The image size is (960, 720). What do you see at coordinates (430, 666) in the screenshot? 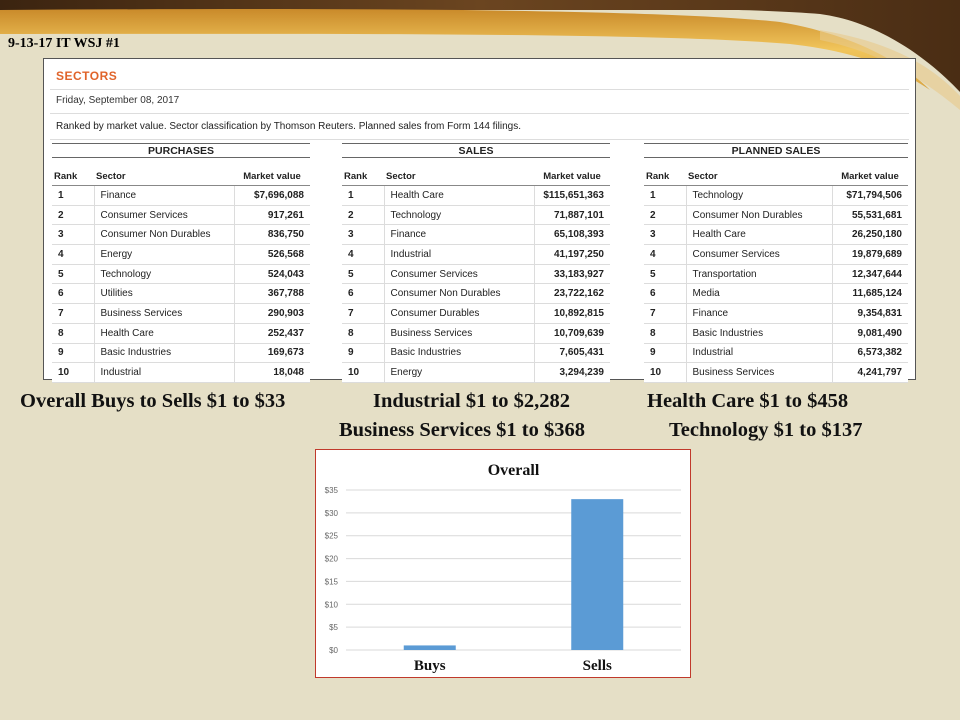
I see `x-tick-label: Buys` at bounding box center [430, 666].